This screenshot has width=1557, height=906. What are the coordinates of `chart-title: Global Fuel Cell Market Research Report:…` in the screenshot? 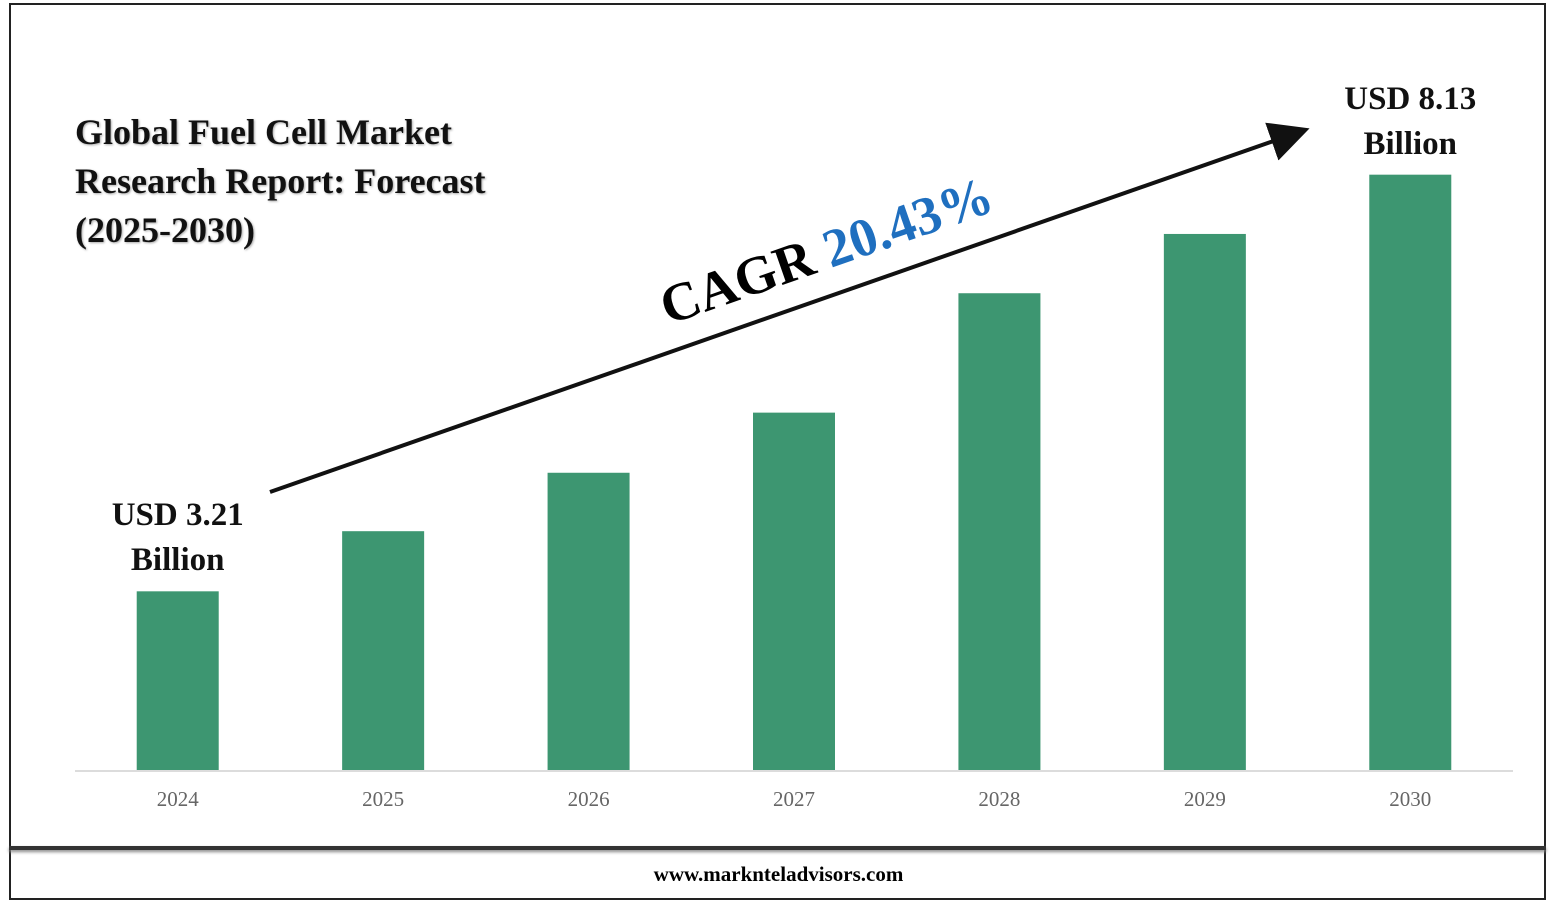 It's located at (280, 181).